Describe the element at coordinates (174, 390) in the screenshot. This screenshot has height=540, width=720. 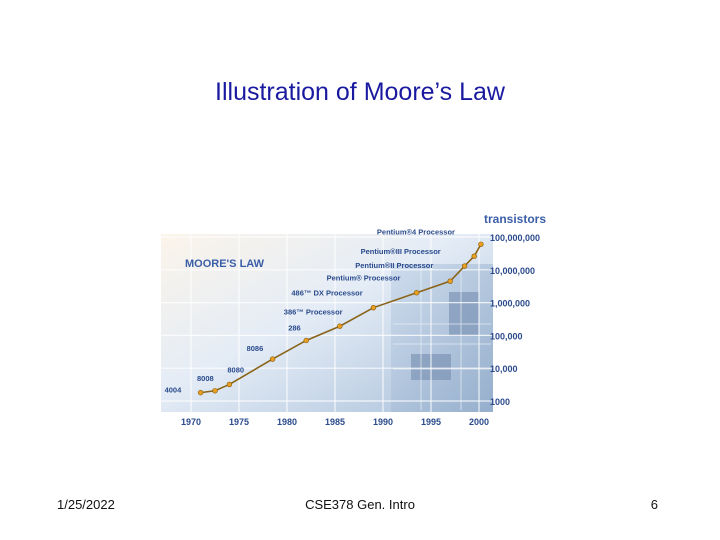
I see `annotation-label: 4004` at that location.